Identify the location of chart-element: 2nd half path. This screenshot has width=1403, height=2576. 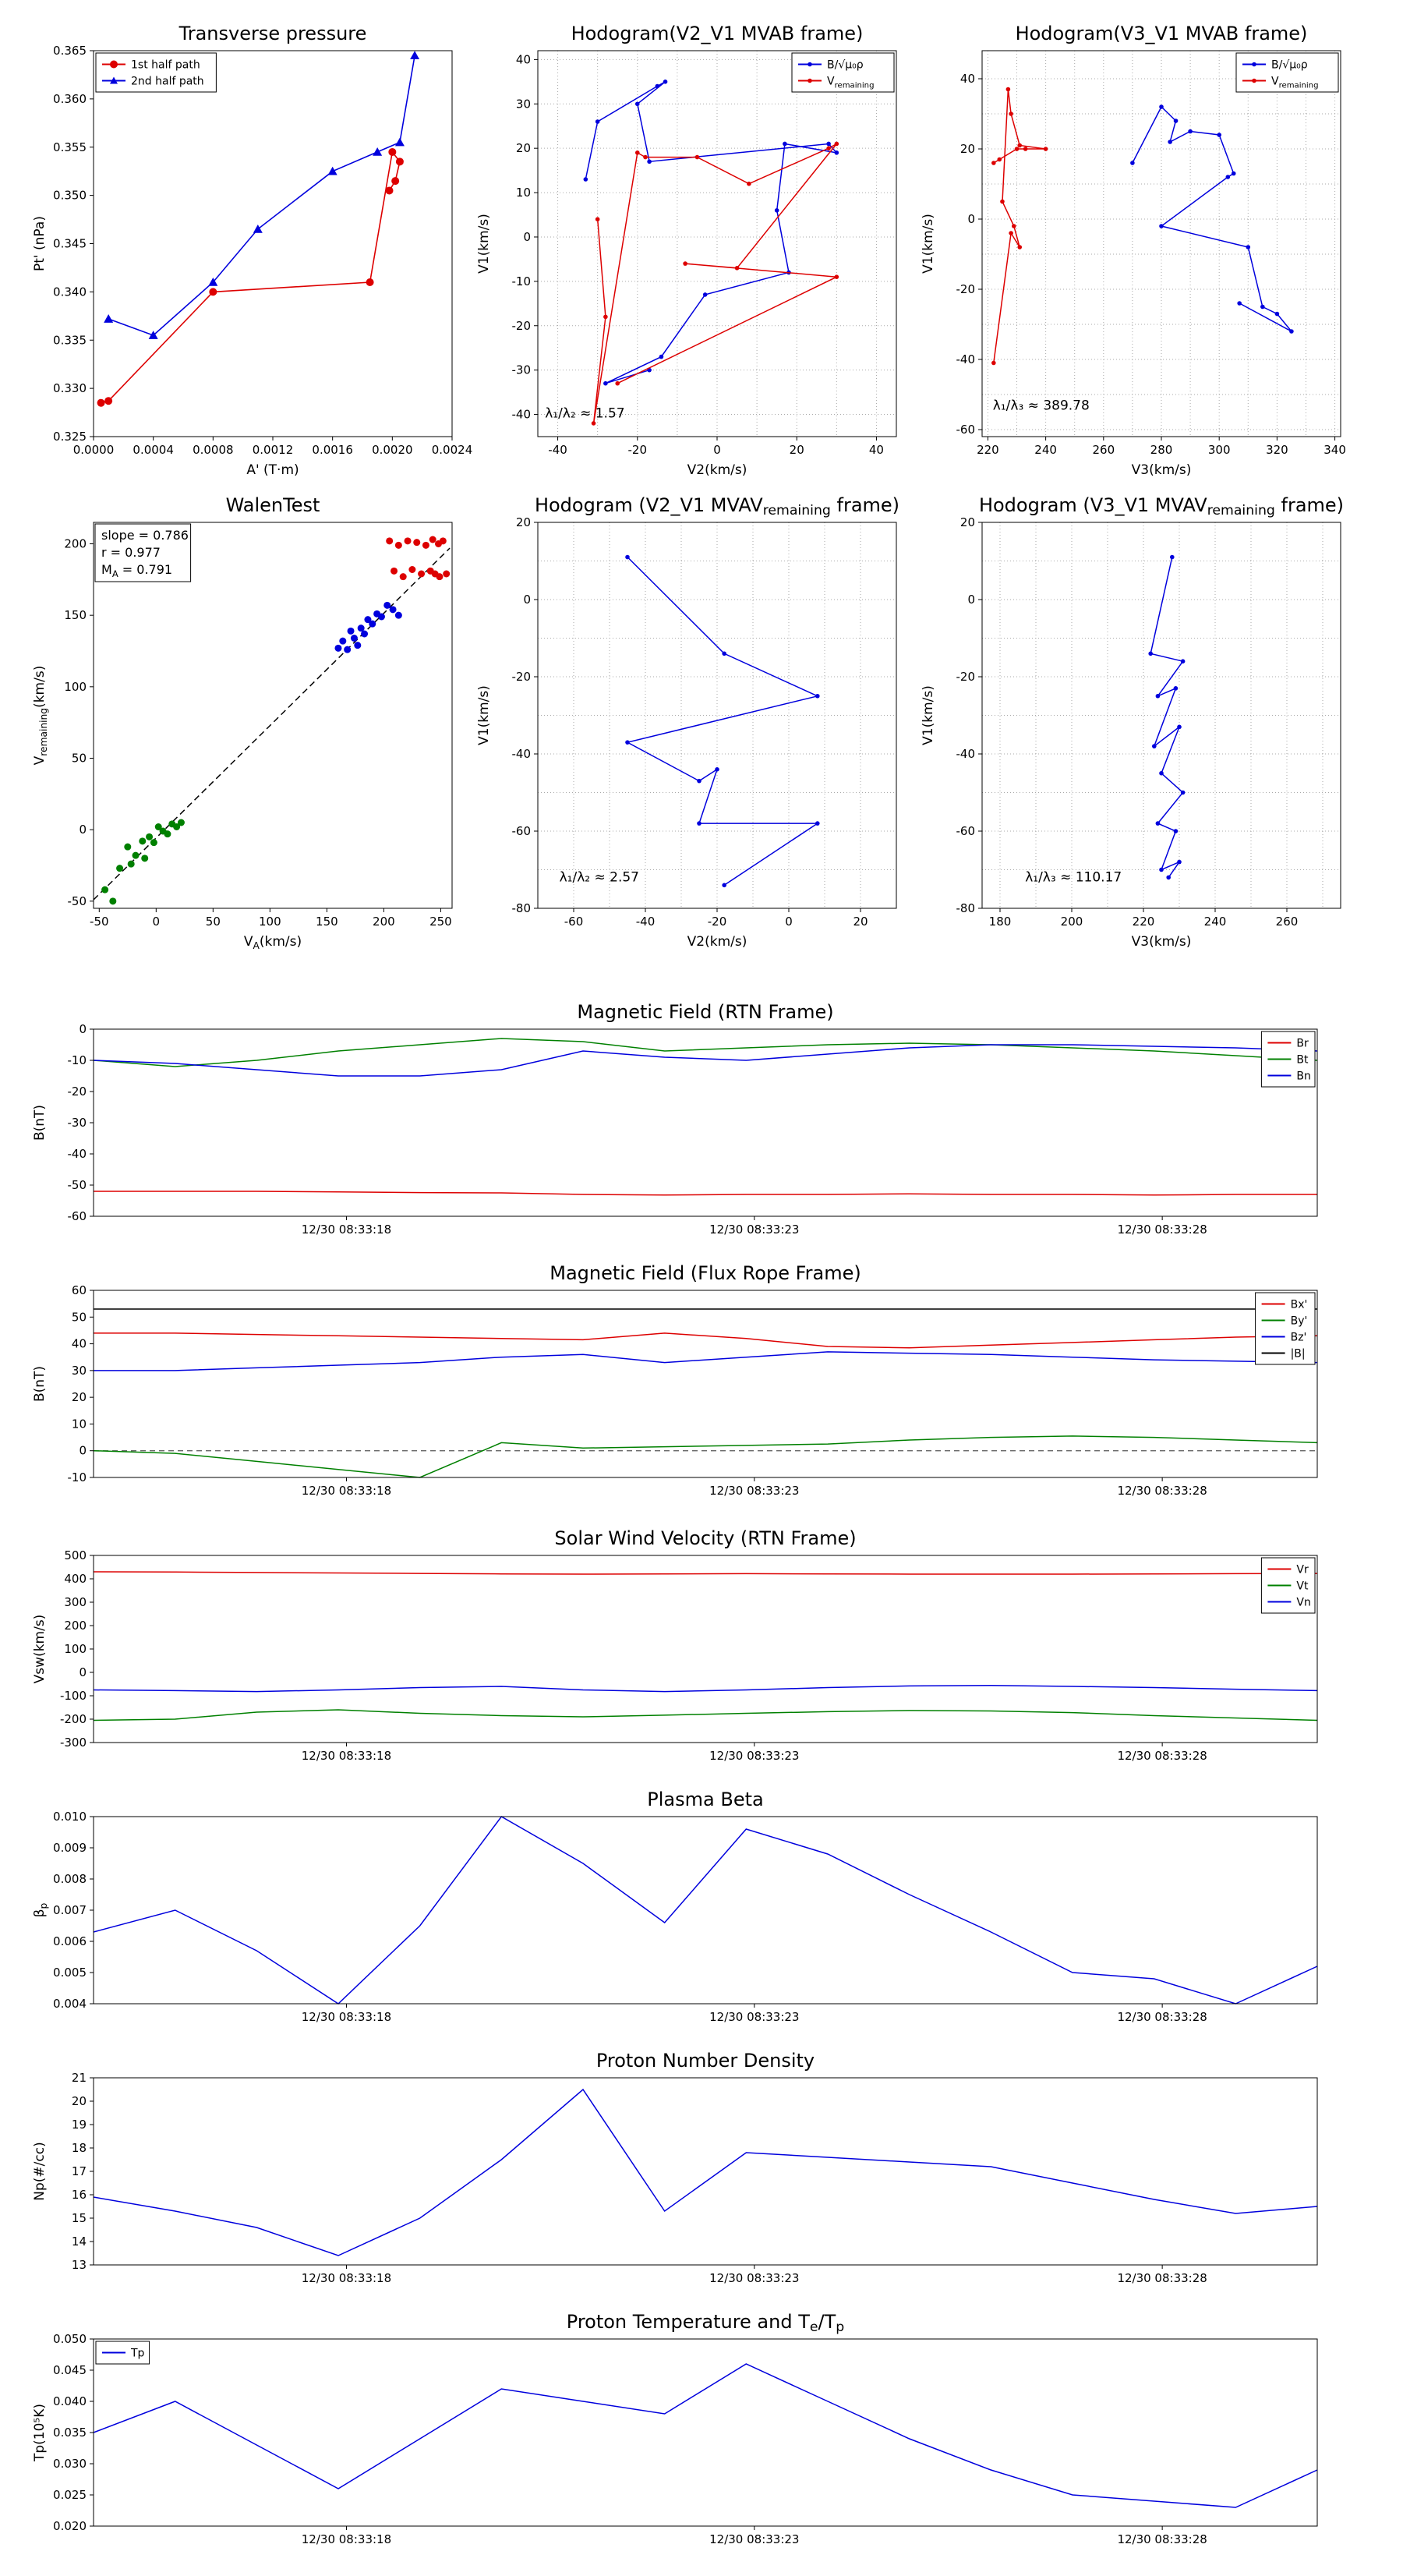
(167, 82).